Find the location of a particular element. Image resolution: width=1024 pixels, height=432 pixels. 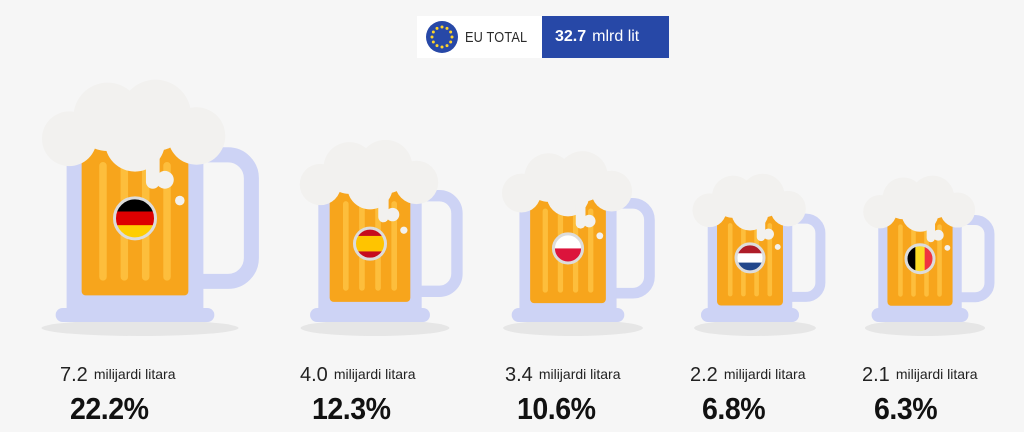

eu-total-label: EU TOTAL is located at coordinates (496, 37).